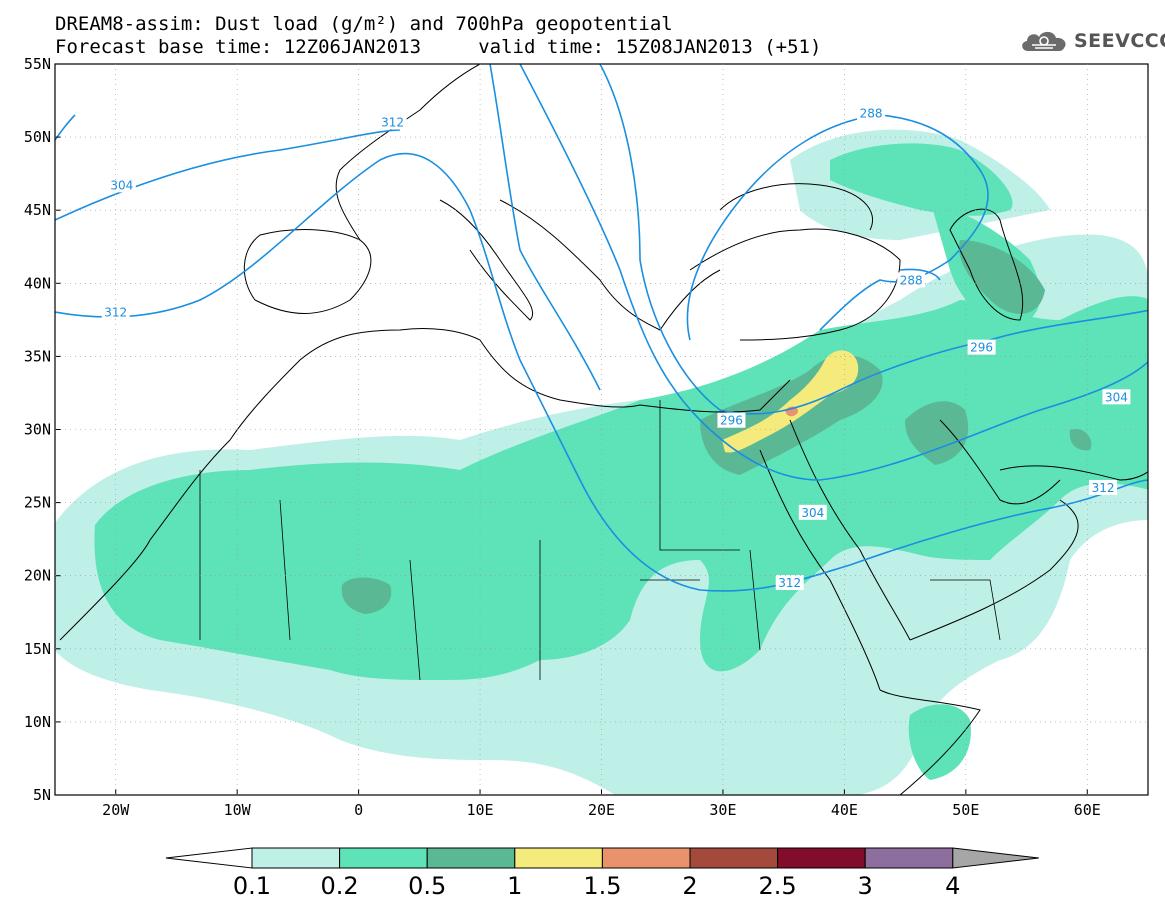  What do you see at coordinates (37, 503) in the screenshot?
I see `lat-label: 25N` at bounding box center [37, 503].